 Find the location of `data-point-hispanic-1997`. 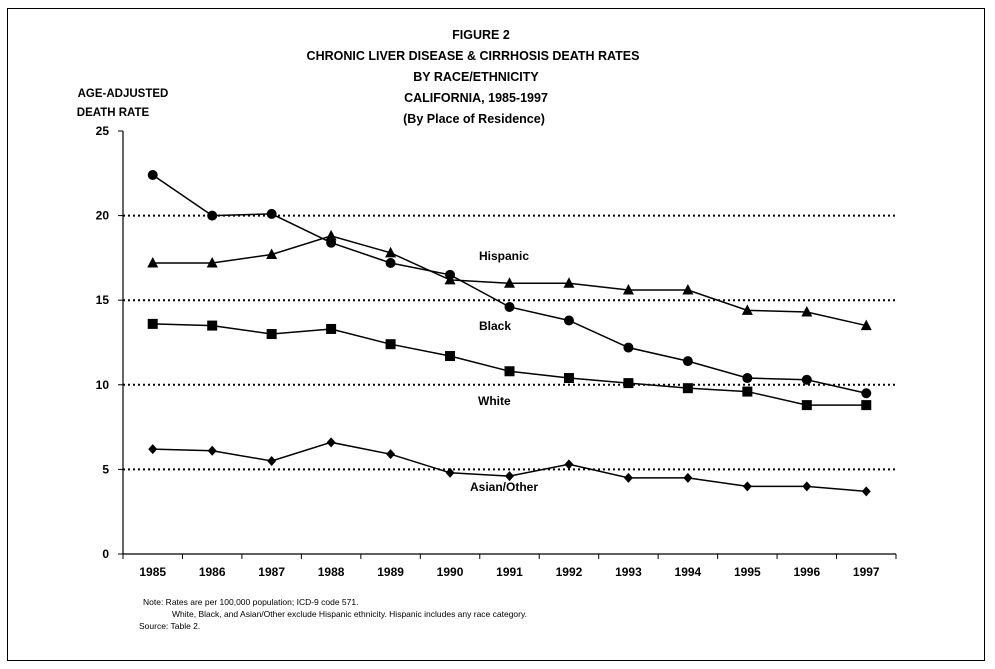

data-point-hispanic-1997 is located at coordinates (866, 325).